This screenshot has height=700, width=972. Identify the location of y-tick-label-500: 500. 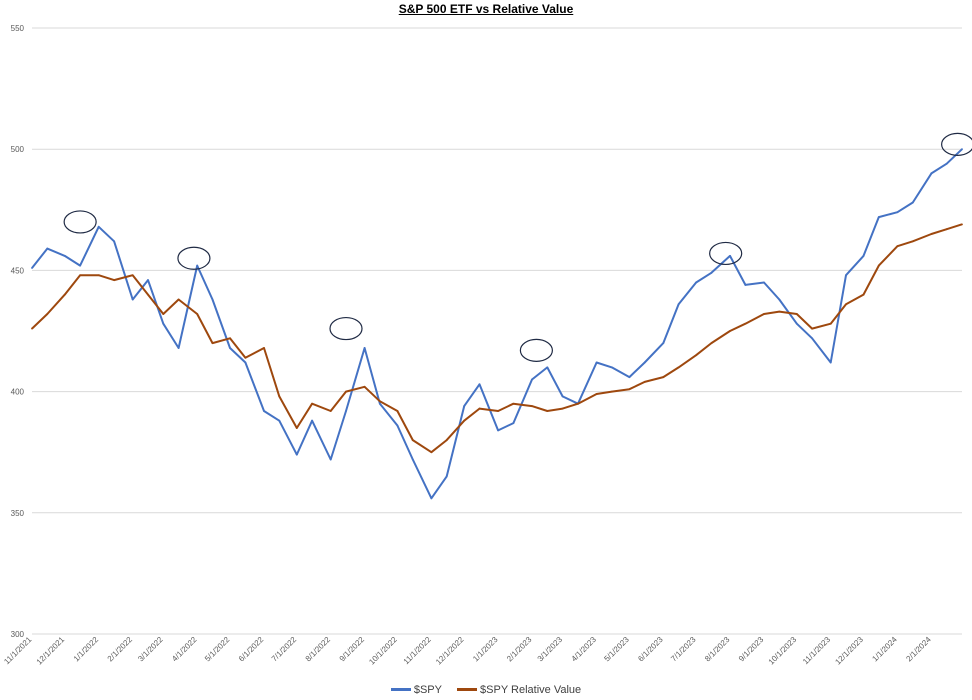
(18, 149).